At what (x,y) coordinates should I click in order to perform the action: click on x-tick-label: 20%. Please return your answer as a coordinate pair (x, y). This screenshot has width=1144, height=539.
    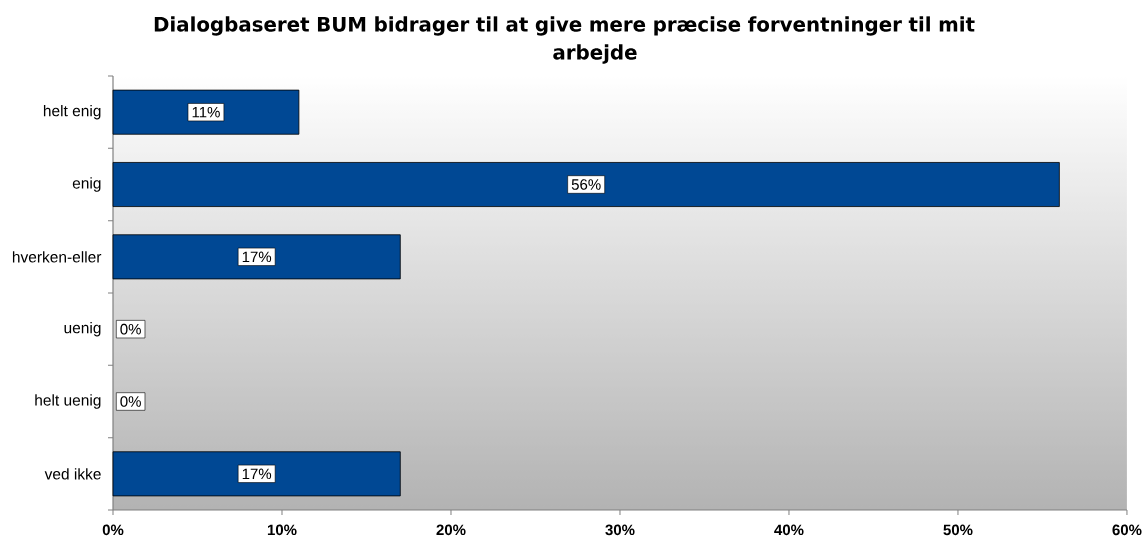
    Looking at the image, I should click on (451, 530).